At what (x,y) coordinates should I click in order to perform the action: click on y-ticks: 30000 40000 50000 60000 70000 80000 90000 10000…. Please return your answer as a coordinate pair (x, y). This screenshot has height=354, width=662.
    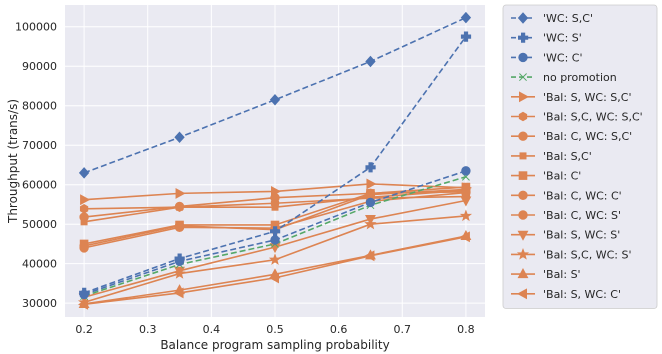
    Looking at the image, I should click on (36, 165).